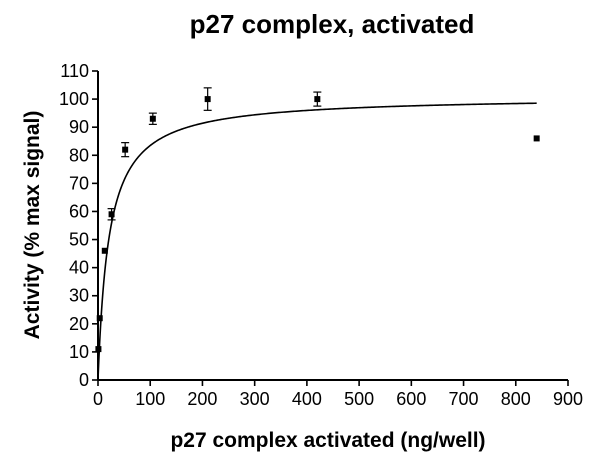 The width and height of the screenshot is (600, 463). What do you see at coordinates (332, 24) in the screenshot?
I see `chart-title: p27 complex, activated` at bounding box center [332, 24].